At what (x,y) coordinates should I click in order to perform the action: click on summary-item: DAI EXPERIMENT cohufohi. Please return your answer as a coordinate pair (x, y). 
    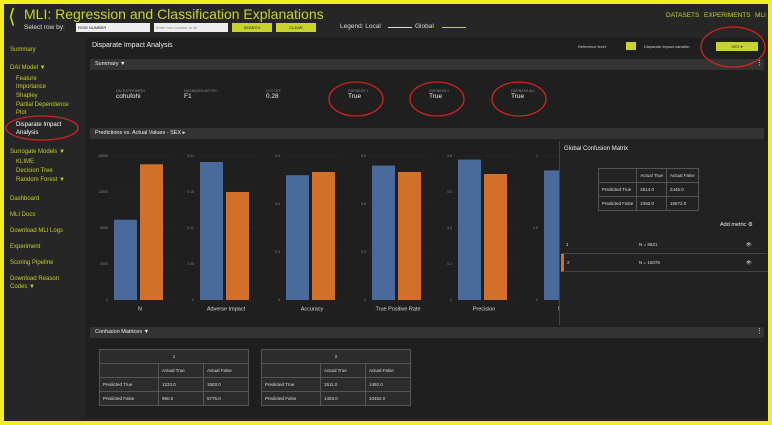
    Looking at the image, I should click on (131, 94).